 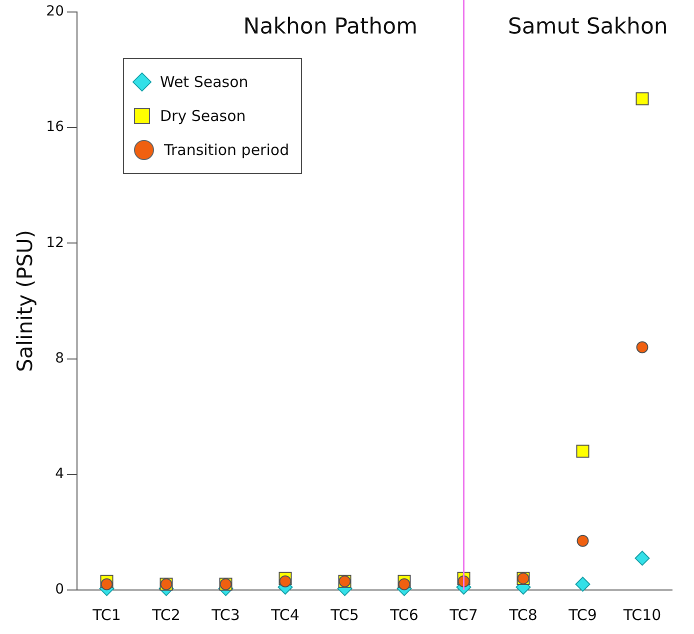 What do you see at coordinates (59, 358) in the screenshot?
I see `y-tick-label: 8` at bounding box center [59, 358].